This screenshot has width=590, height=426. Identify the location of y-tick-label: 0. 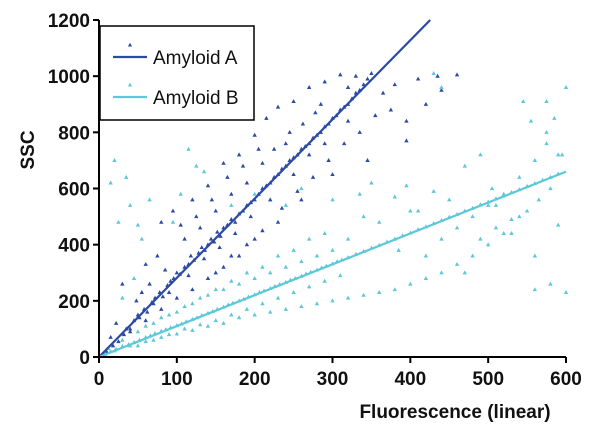
(84, 358).